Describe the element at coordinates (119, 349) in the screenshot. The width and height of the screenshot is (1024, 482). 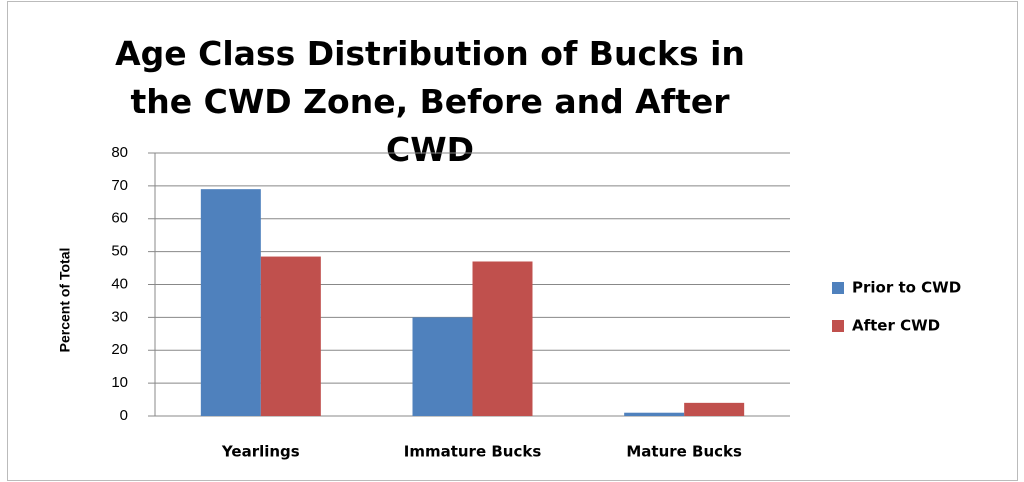
I see `y-tick-label: 20` at that location.